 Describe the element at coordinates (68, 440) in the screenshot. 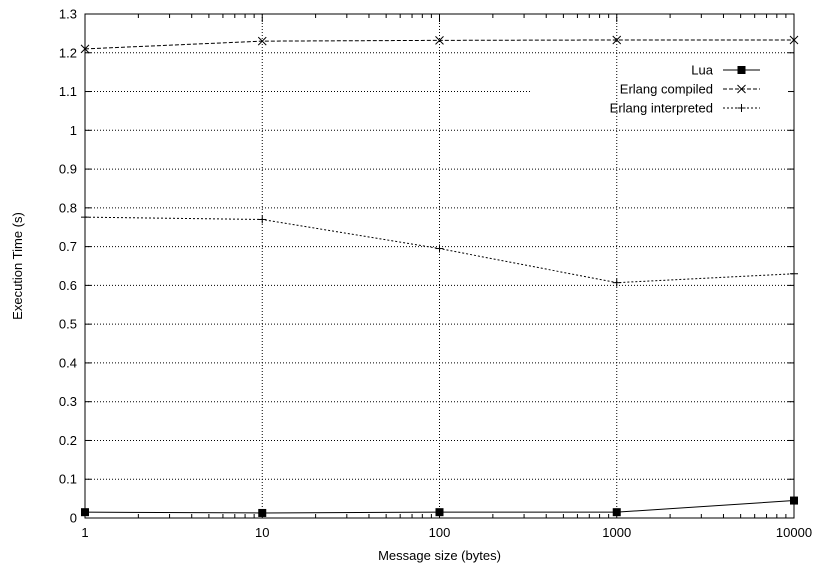

I see `y-tick-label: 0.2` at that location.